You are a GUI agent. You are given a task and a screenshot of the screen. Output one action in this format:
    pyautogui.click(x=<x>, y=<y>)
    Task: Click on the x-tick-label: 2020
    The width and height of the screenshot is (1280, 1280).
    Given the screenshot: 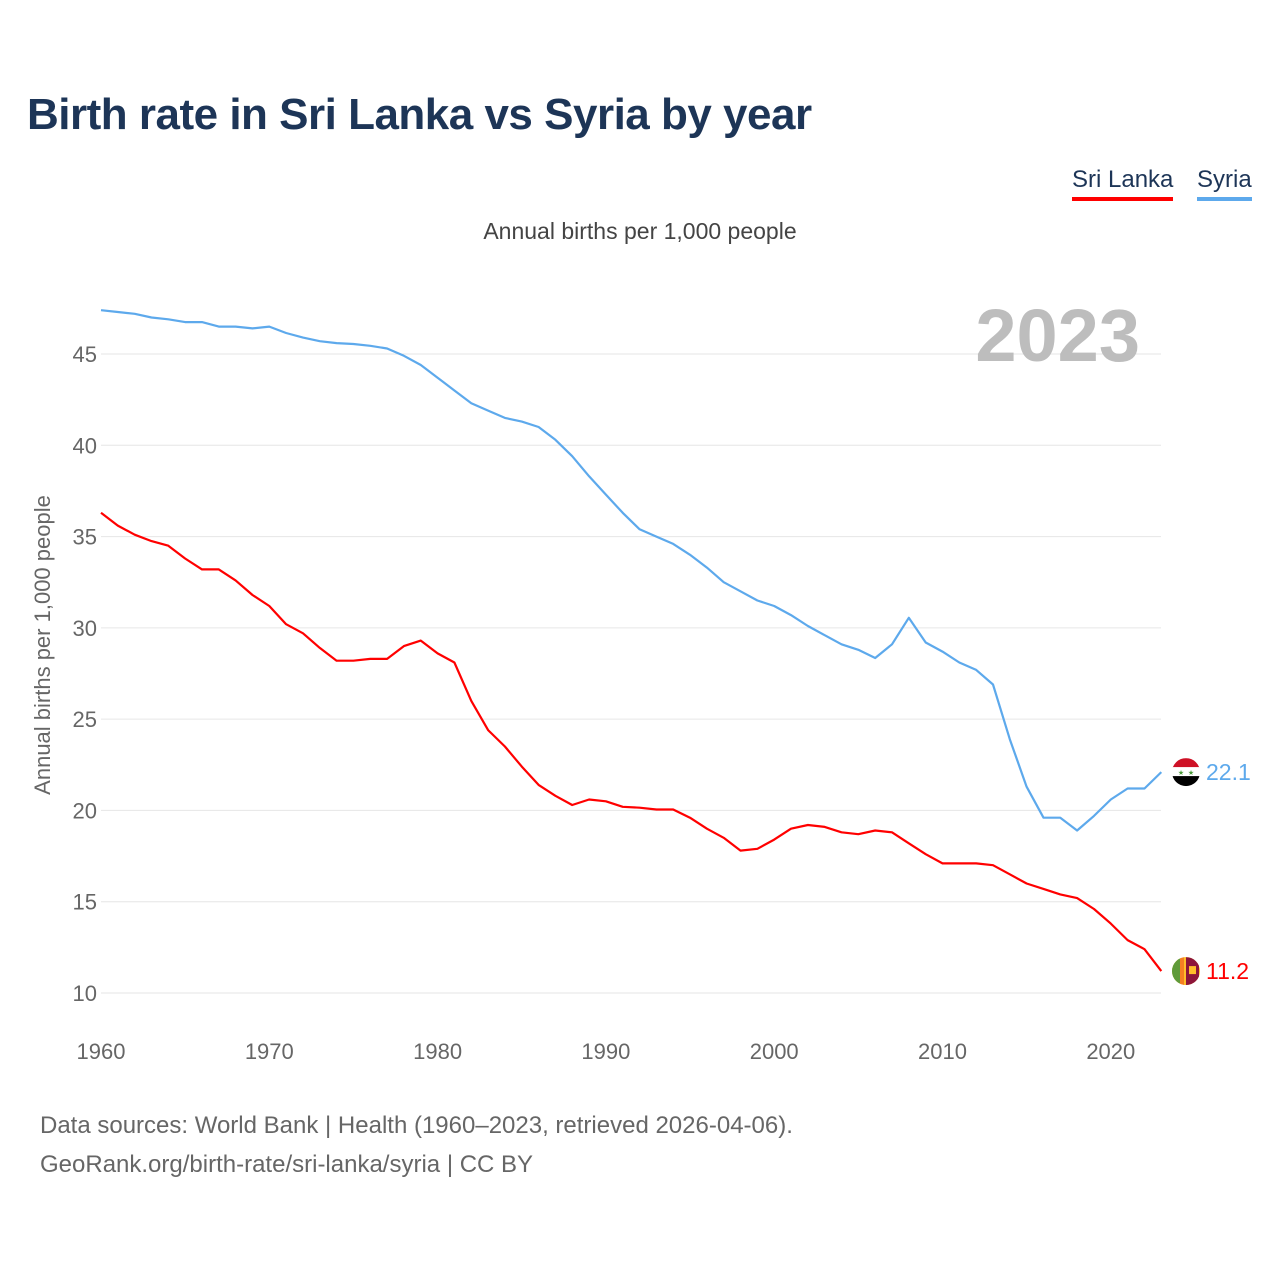 What is the action you would take?
    pyautogui.click(x=1110, y=1051)
    